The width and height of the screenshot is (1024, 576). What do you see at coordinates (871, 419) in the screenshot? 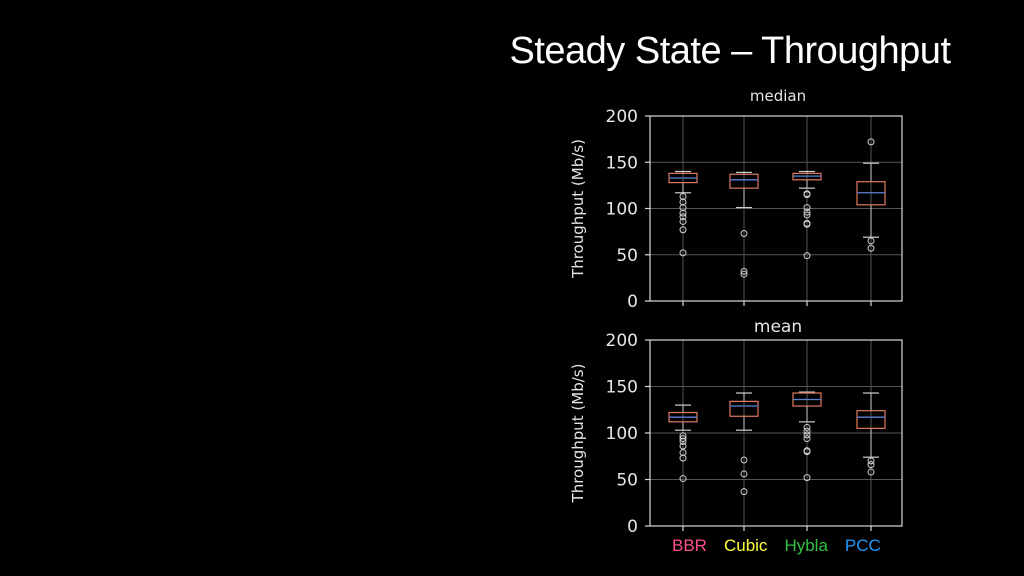
I see `box-pcc` at bounding box center [871, 419].